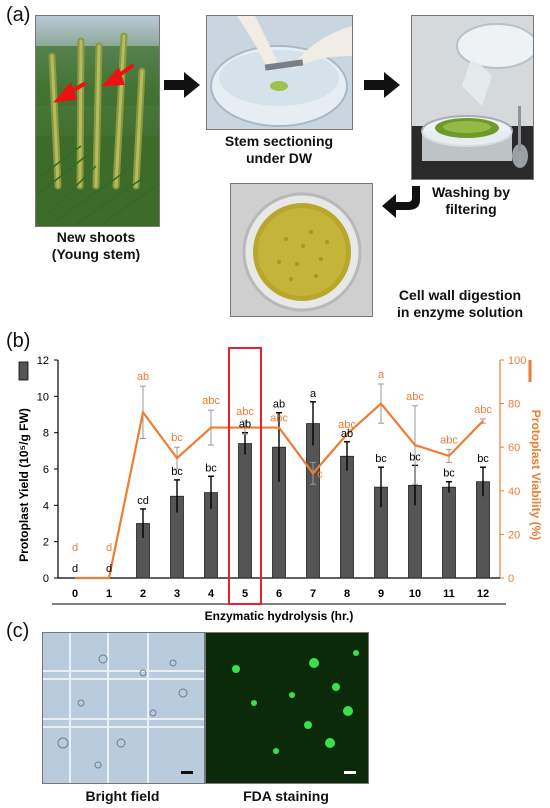 This screenshot has width=550, height=808. I want to click on x-tick-label: 12, so click(483, 594).